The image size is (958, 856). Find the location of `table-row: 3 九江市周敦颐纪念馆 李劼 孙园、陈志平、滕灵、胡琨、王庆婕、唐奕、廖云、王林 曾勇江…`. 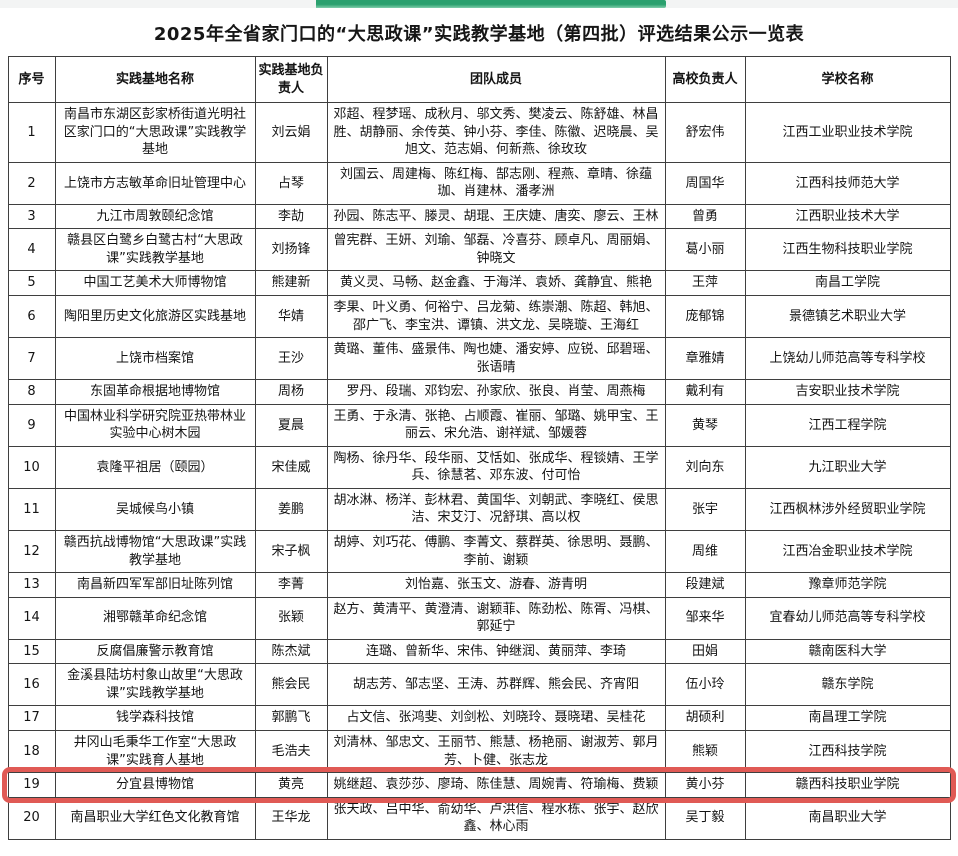

table-row: 3 九江市周敦颐纪念馆 李劼 孙园、陈志平、滕灵、胡琨、王庆婕、唐奕、廖云、王林 曾勇江… is located at coordinates (479, 216).